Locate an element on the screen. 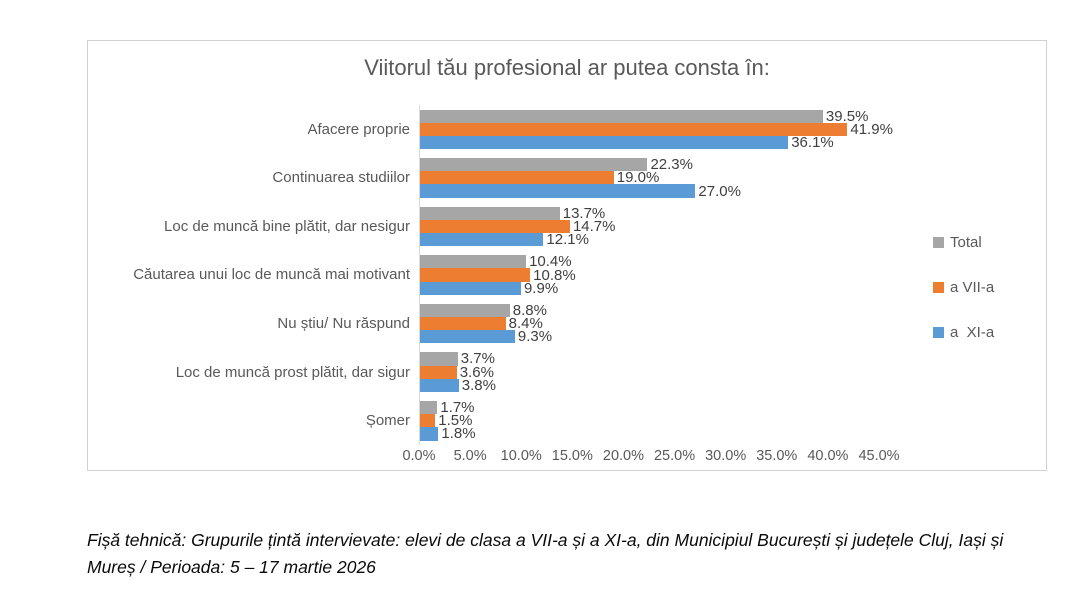 The width and height of the screenshot is (1082, 598). bar-value-label: 9.9% is located at coordinates (541, 288).